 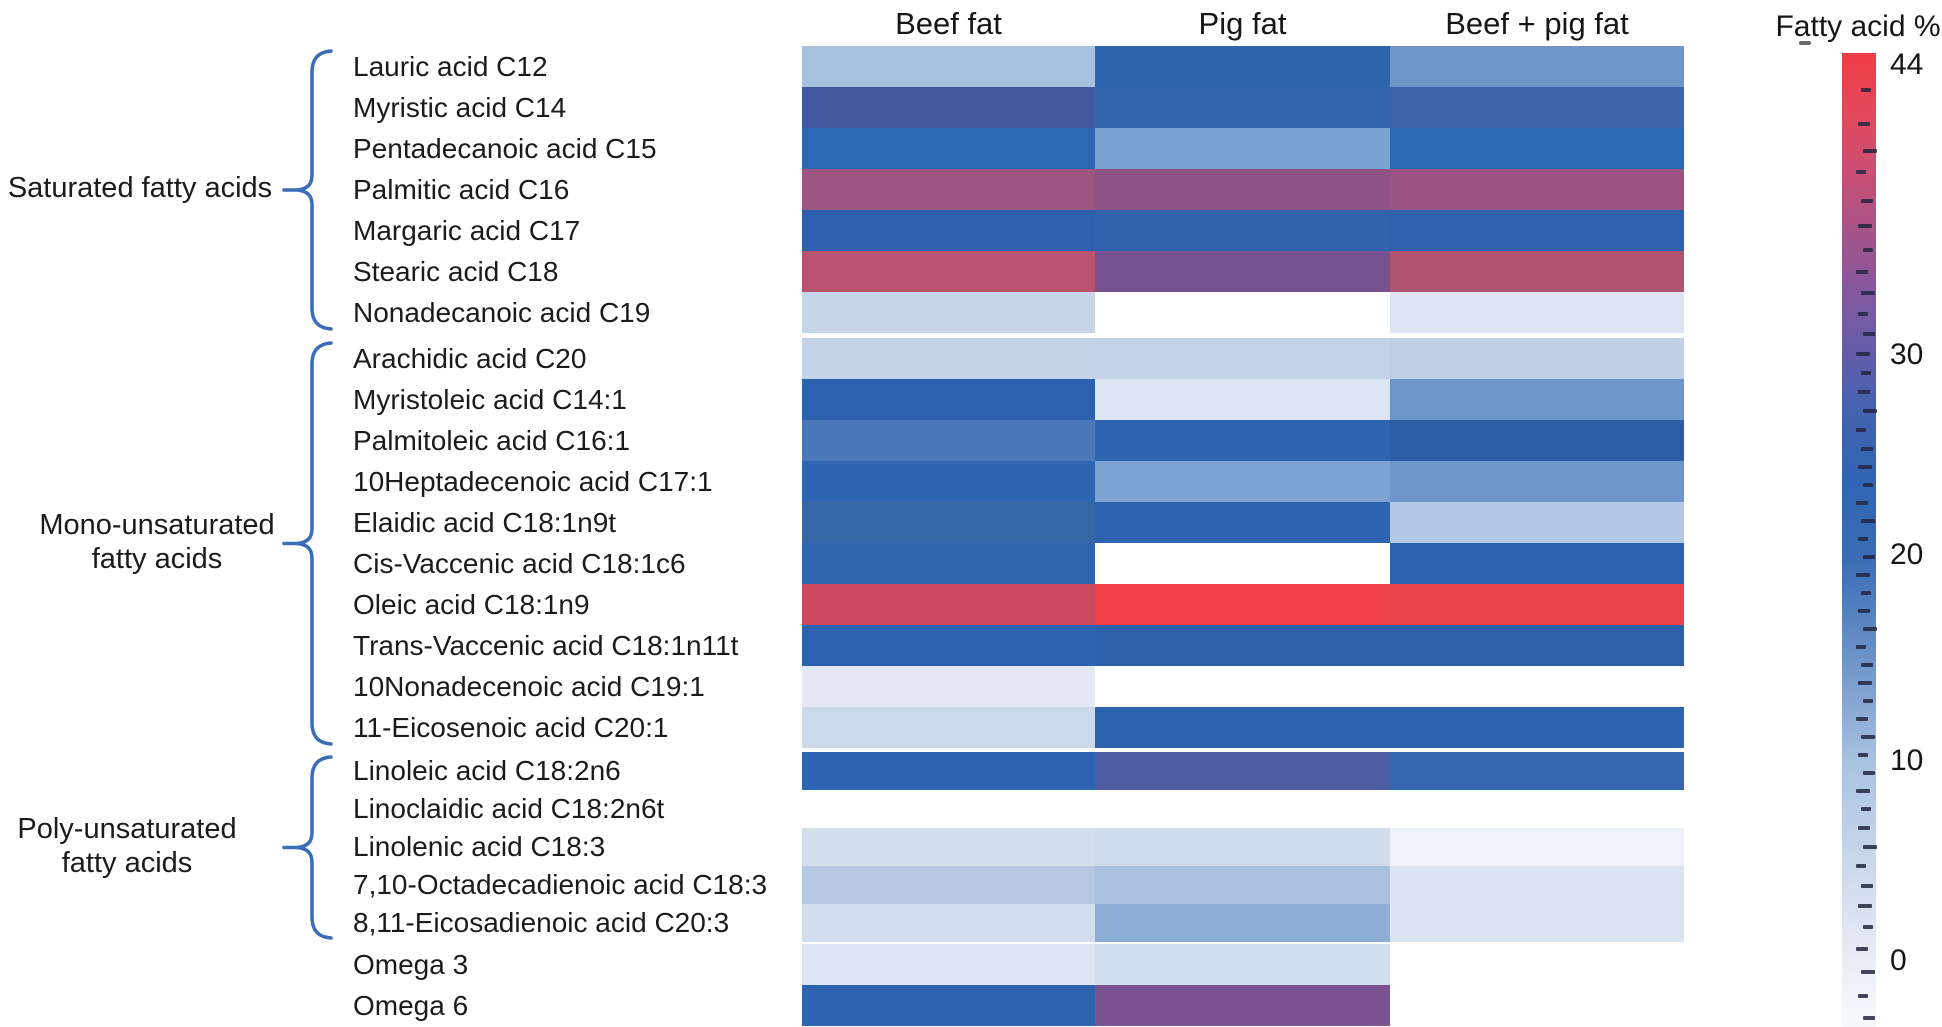 What do you see at coordinates (471, 604) in the screenshot?
I see `row-label: Oleic acid C18:1n9` at bounding box center [471, 604].